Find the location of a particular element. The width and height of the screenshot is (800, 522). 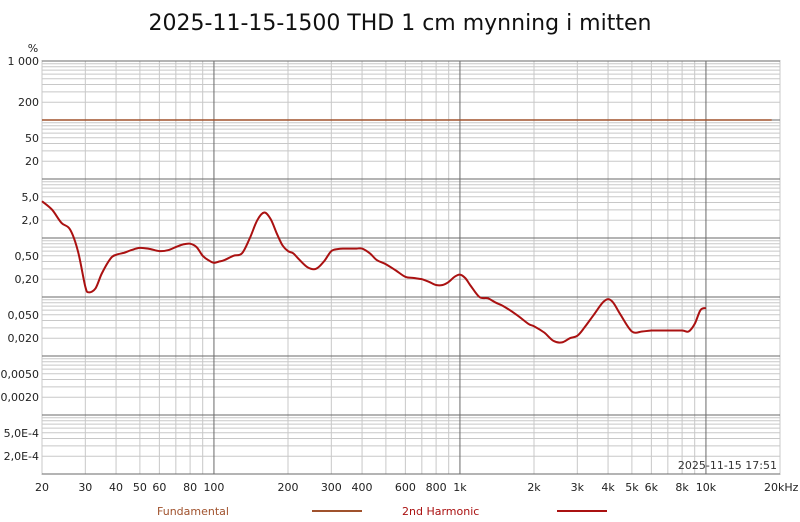

x-tick-label: 60 is located at coordinates (159, 487).